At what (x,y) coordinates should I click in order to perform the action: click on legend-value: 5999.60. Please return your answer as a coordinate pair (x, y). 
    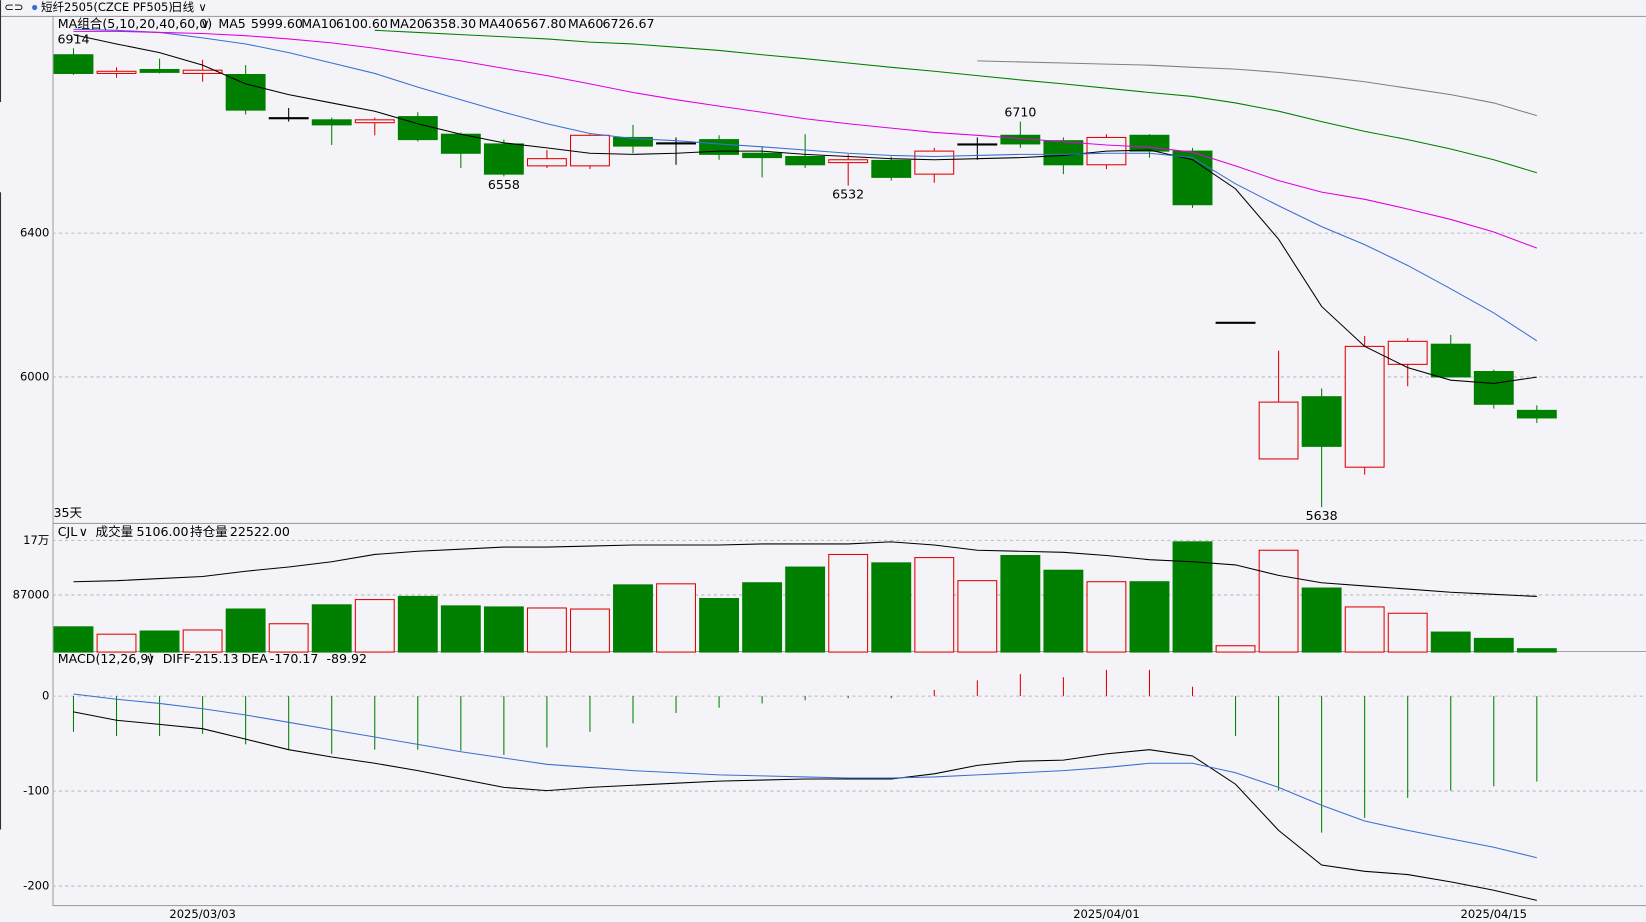
    Looking at the image, I should click on (277, 23).